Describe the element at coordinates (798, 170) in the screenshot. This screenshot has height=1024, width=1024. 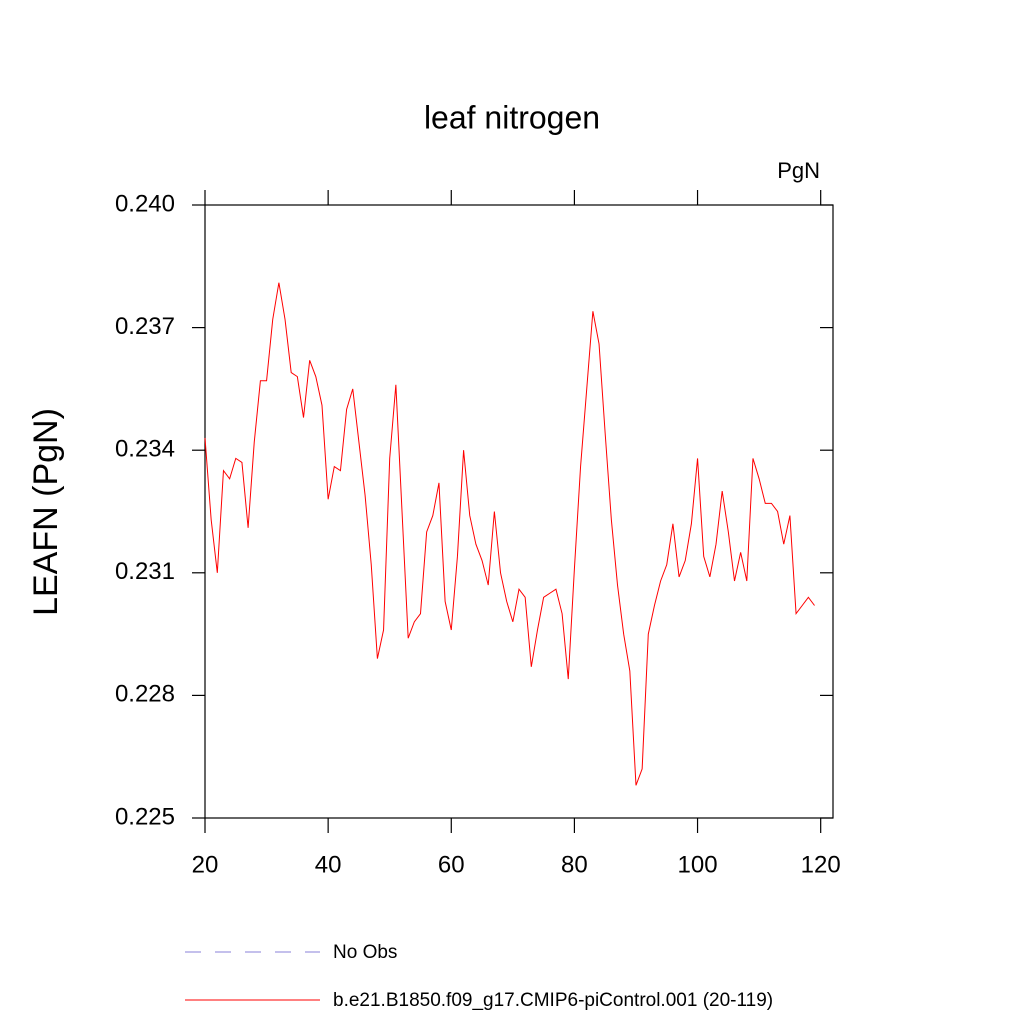
I see `units-label: PgN` at that location.